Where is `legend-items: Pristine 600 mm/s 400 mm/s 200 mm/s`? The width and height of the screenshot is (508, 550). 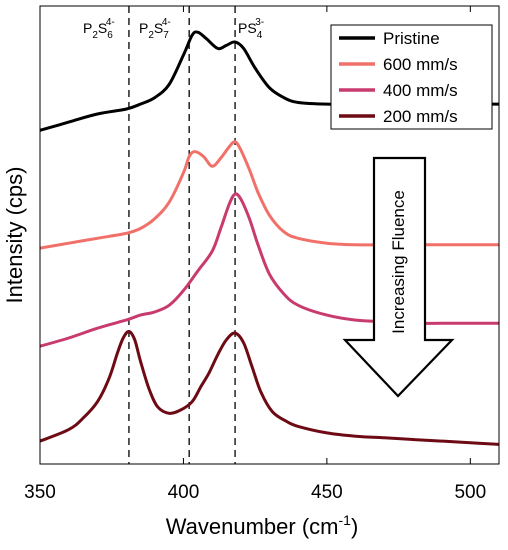
legend-items: Pristine 600 mm/s 400 mm/s 200 mm/s is located at coordinates (398, 77).